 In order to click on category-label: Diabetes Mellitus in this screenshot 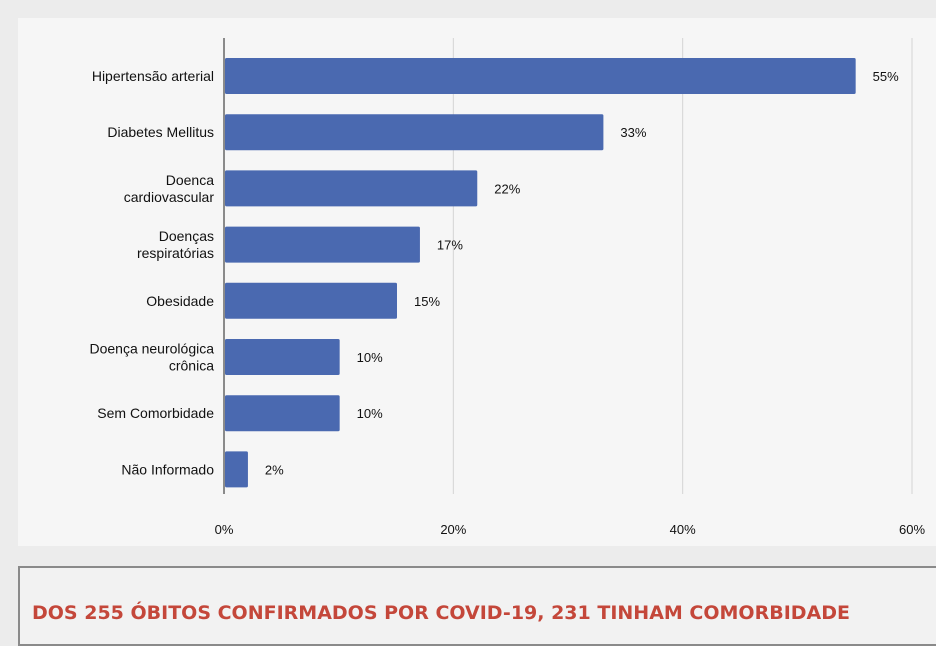, I will do `click(160, 132)`.